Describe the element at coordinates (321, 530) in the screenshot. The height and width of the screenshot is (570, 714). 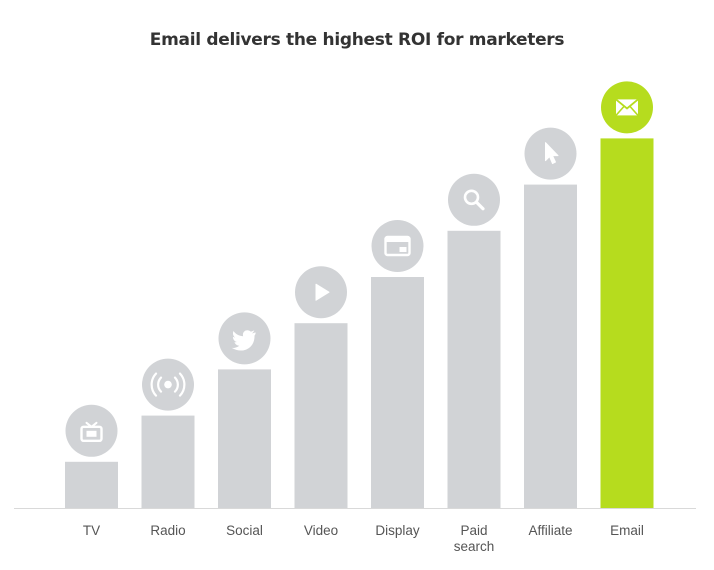
I see `x-tick-label-3: Video` at that location.